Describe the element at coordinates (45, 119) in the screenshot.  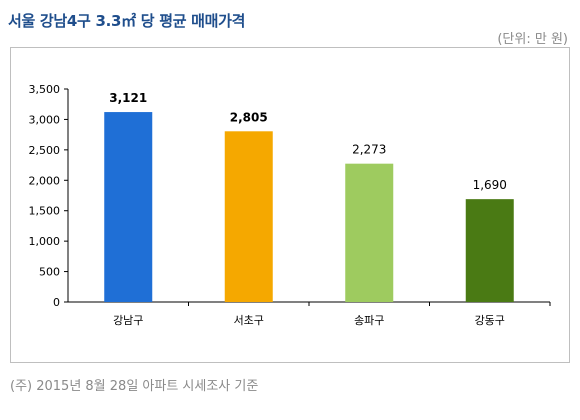
I see `y-tick-label: 3,000` at that location.